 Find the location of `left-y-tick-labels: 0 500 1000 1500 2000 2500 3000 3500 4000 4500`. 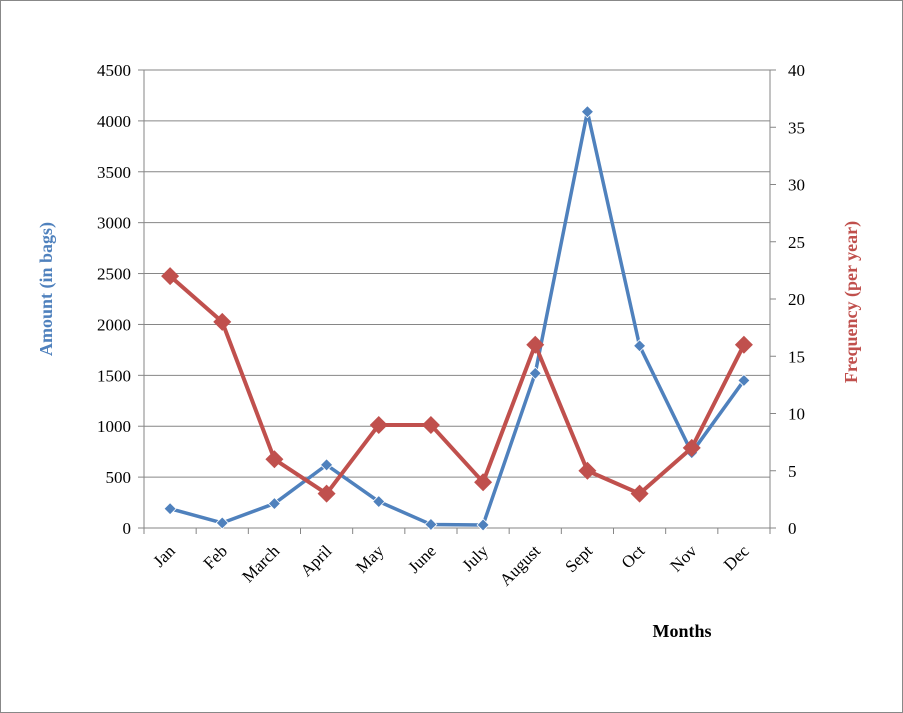

left-y-tick-labels: 0 500 1000 1500 2000 2500 3000 3500 4000 4500 is located at coordinates (114, 299).